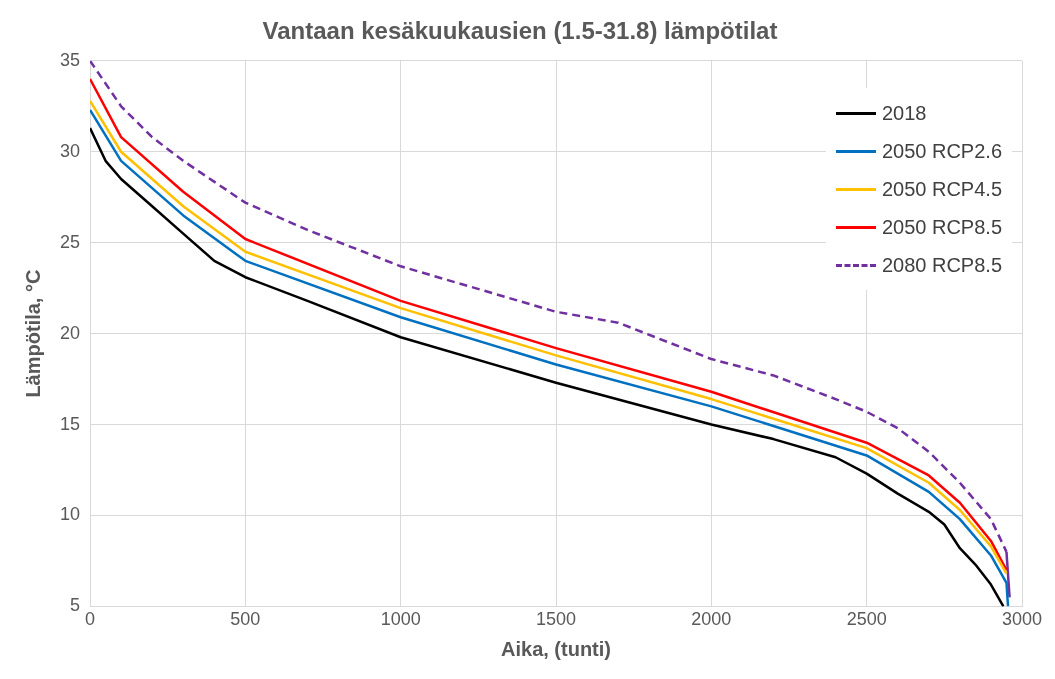 The image size is (1055, 679). Describe the element at coordinates (75, 605) in the screenshot. I see `y-tick-label: 5` at that location.